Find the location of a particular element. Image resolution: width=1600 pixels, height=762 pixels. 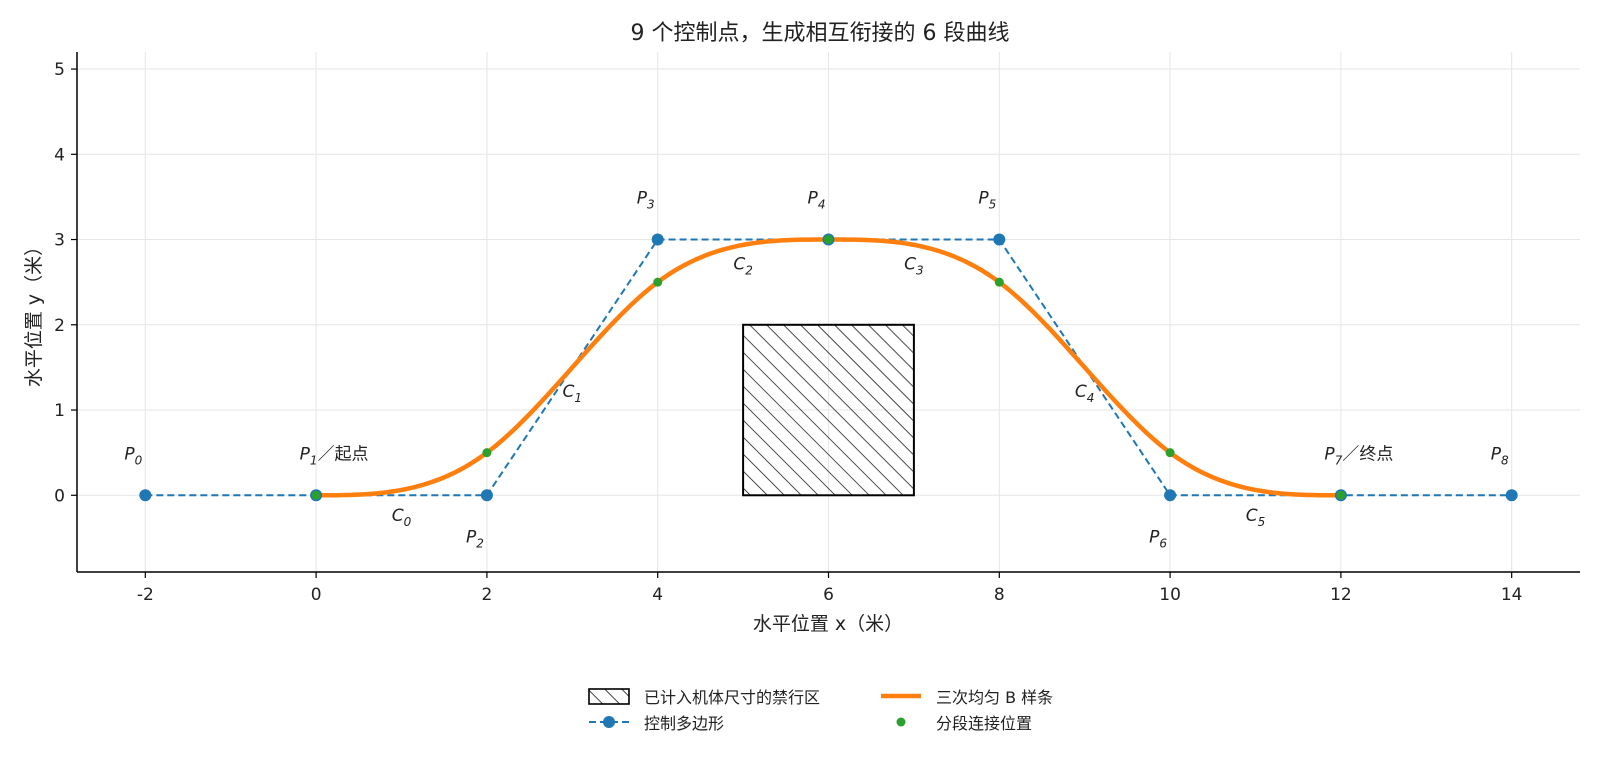

control-point-label: P7／终点 is located at coordinates (1358, 455).